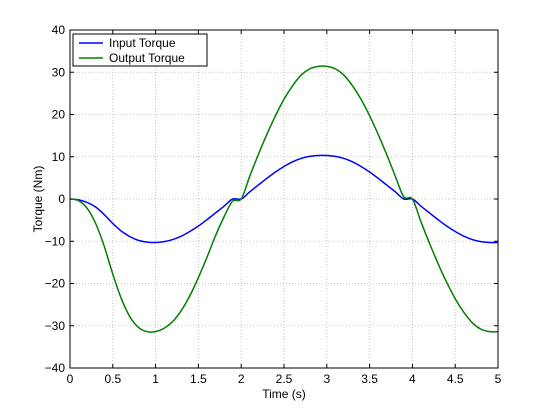 Image resolution: width=550 pixels, height=412 pixels. I want to click on y-tick-label: 10, so click(59, 157).